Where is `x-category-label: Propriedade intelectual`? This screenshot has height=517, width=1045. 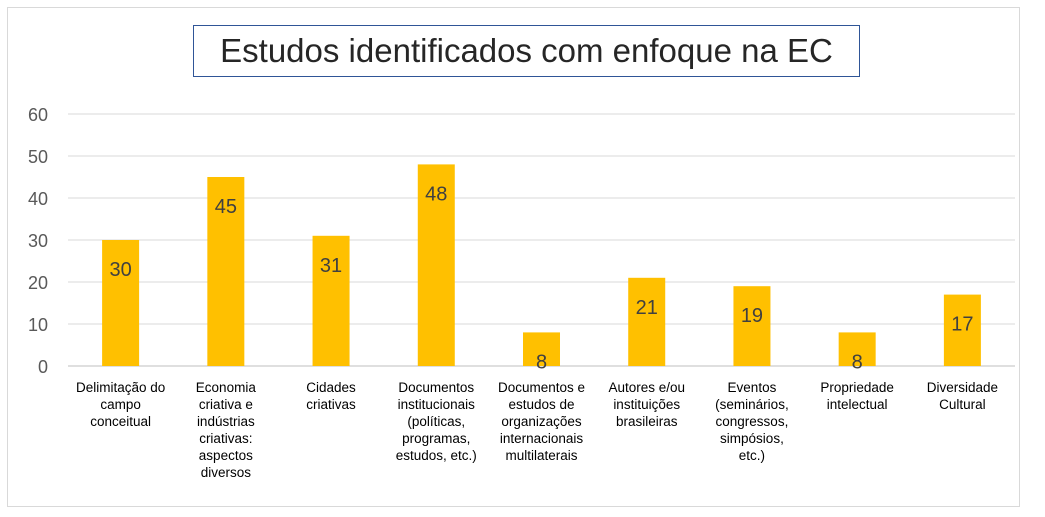 x-category-label: Propriedade intelectual is located at coordinates (857, 396).